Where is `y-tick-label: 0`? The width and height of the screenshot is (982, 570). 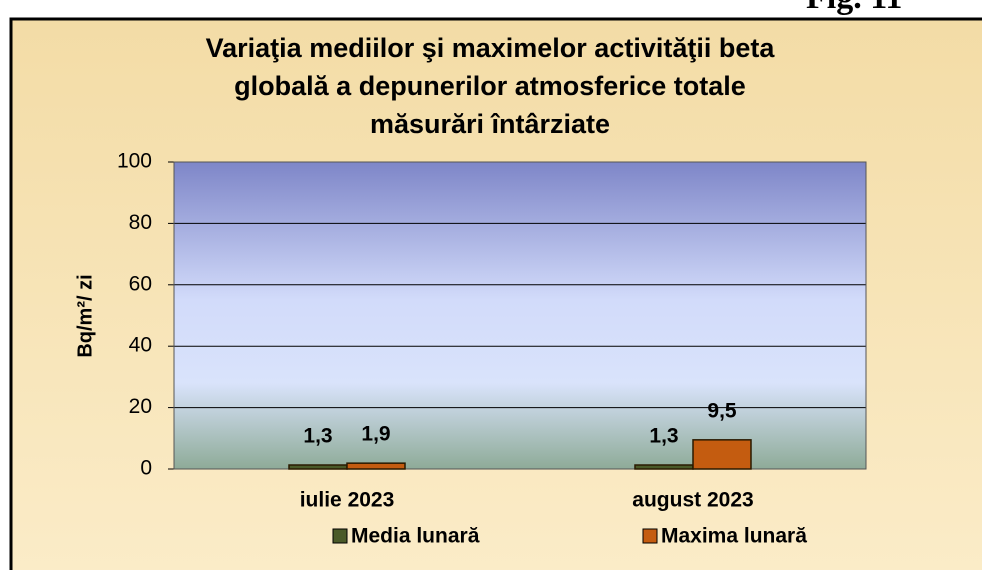
y-tick-label: 0 is located at coordinates (146, 468).